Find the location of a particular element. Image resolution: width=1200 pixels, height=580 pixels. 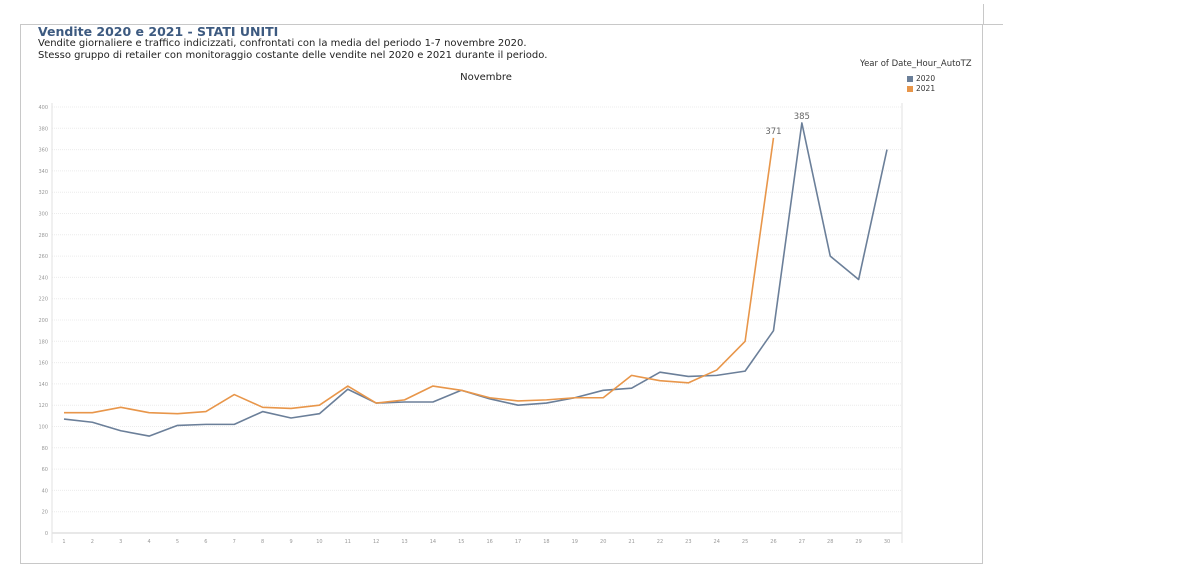

x-tick-label: 22 is located at coordinates (660, 542).